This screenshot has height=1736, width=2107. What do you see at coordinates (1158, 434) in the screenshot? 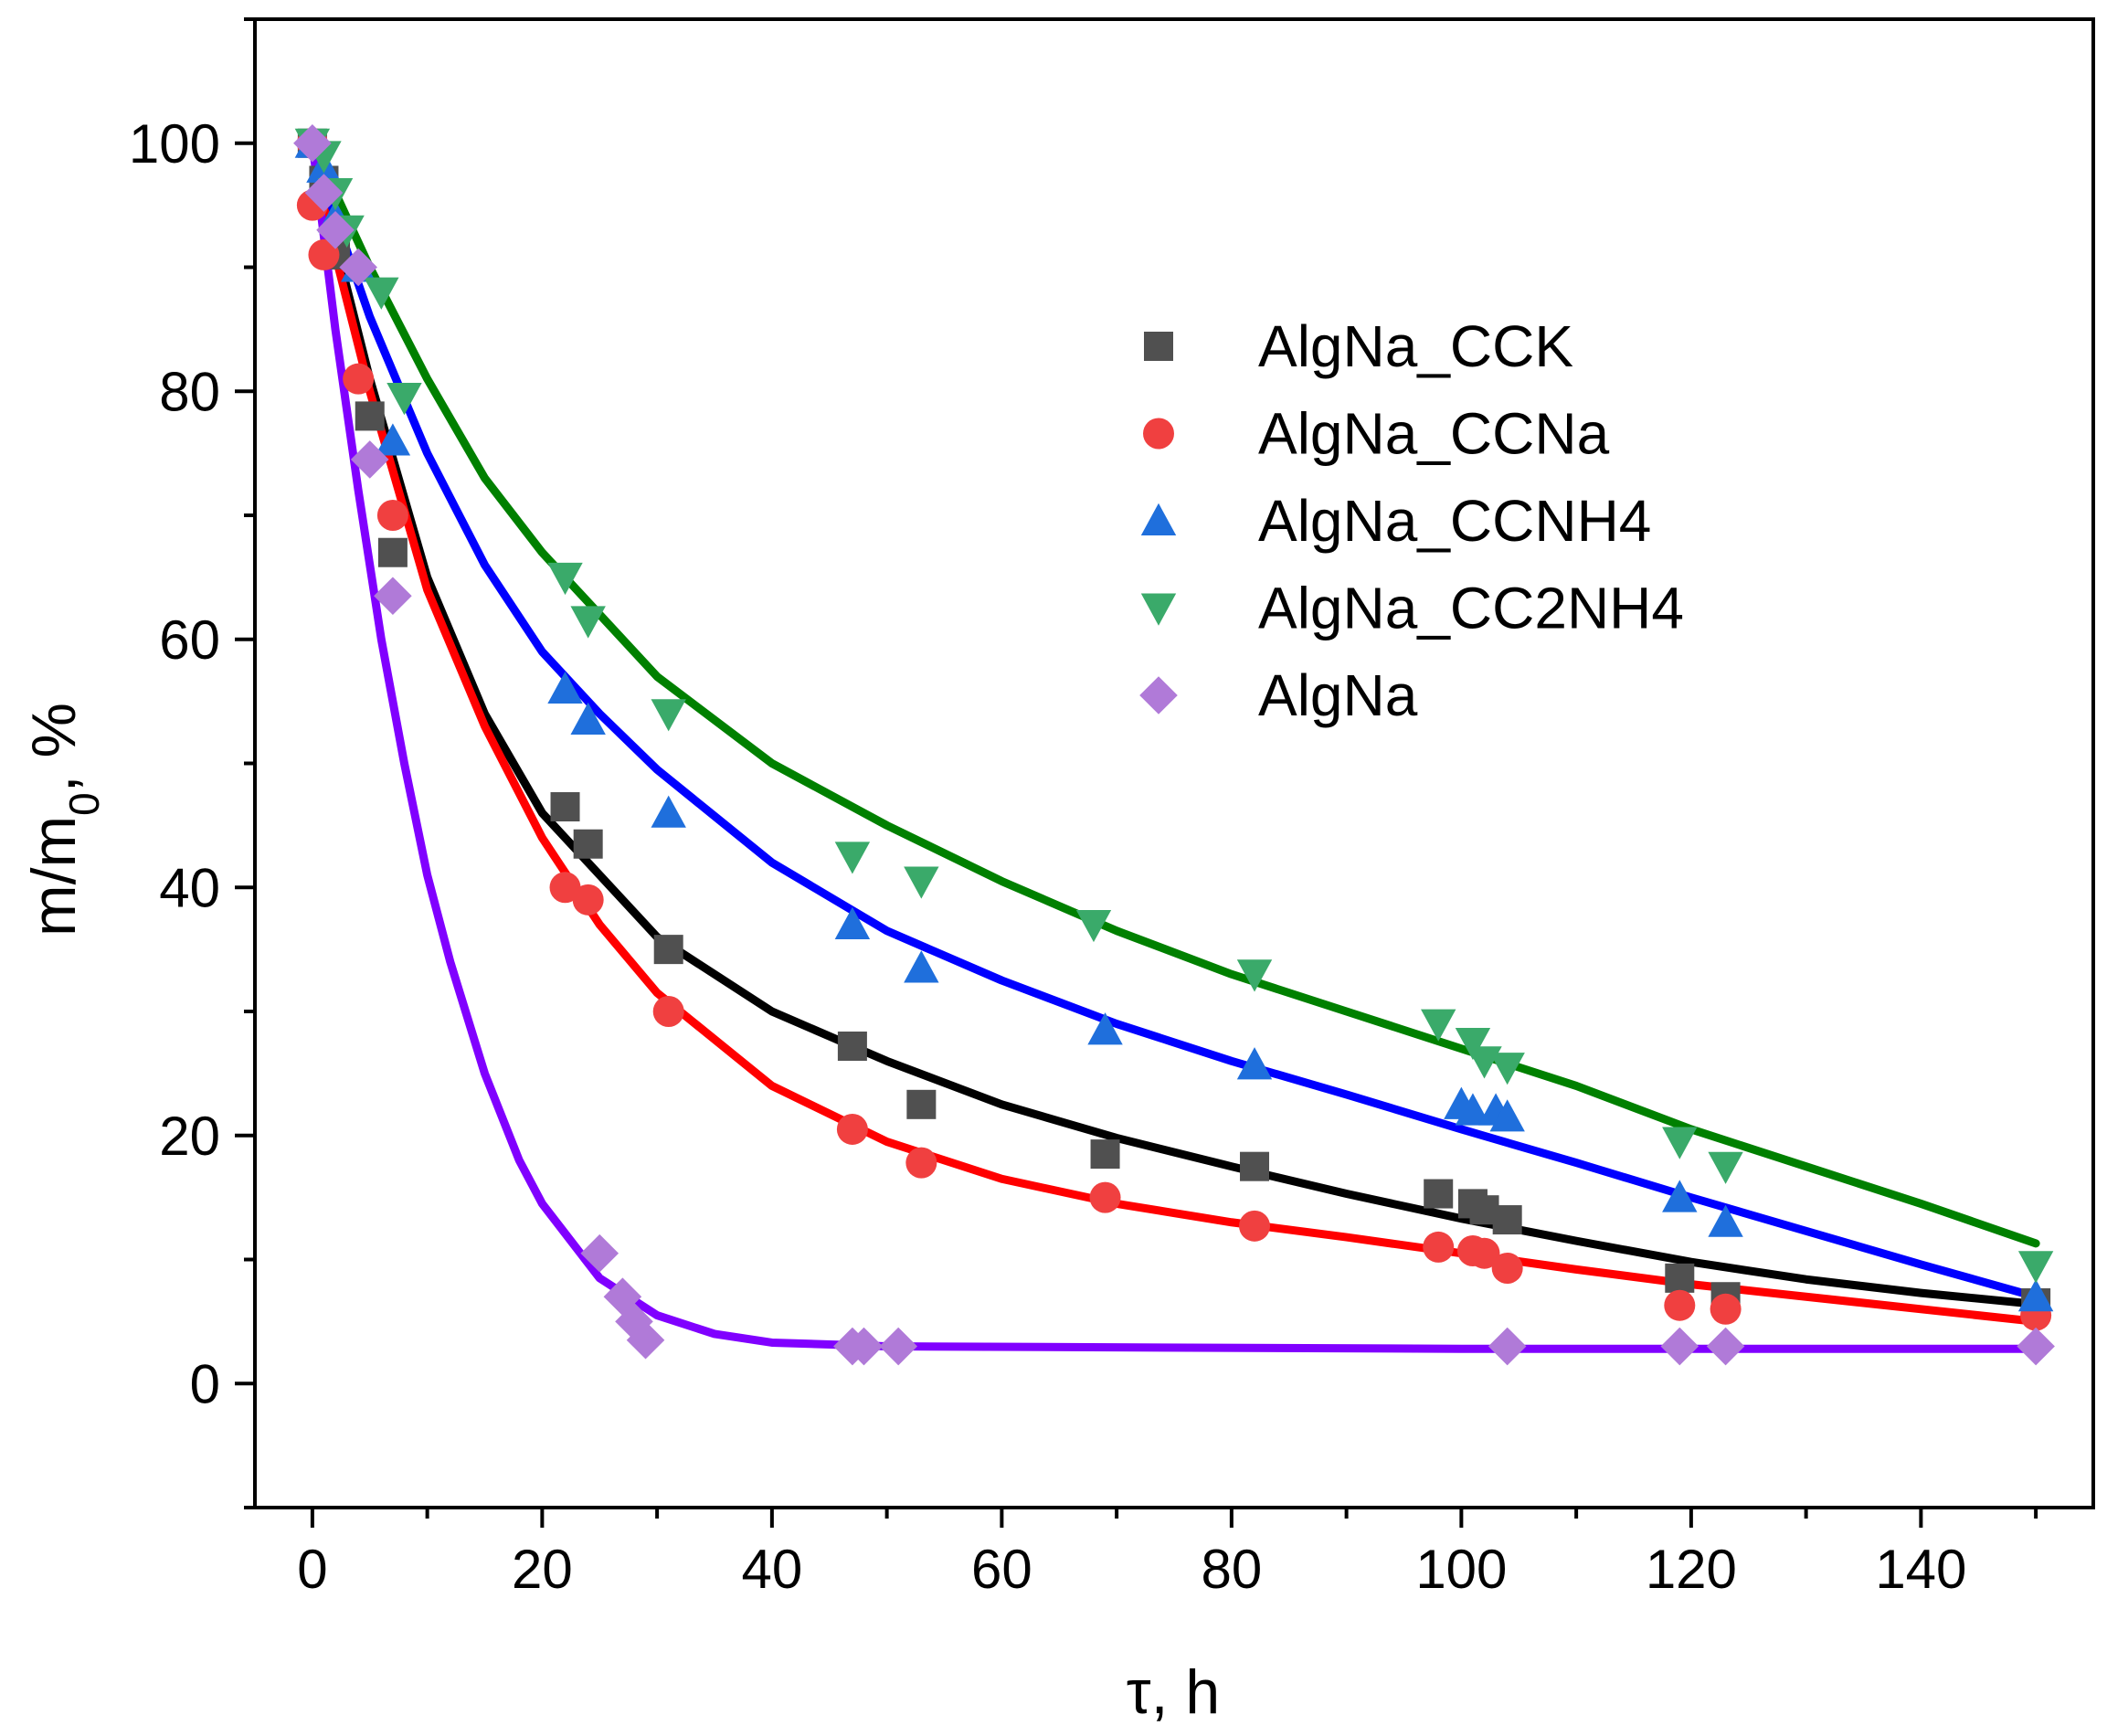
I see `legend-marker-algna-ccna` at bounding box center [1158, 434].